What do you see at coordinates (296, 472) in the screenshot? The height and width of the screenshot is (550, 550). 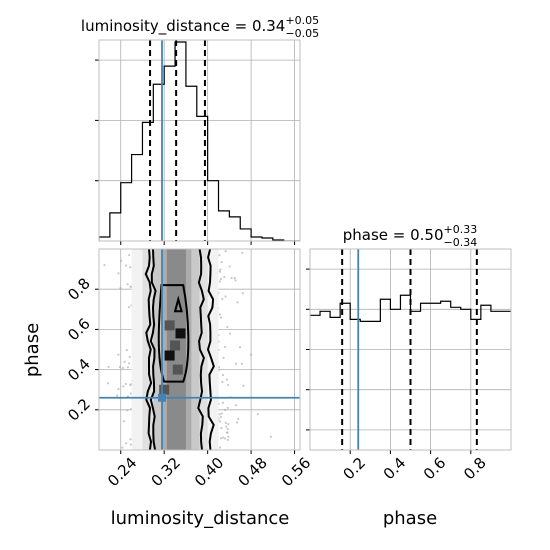 I see `x-tick-label: 0.56` at bounding box center [296, 472].